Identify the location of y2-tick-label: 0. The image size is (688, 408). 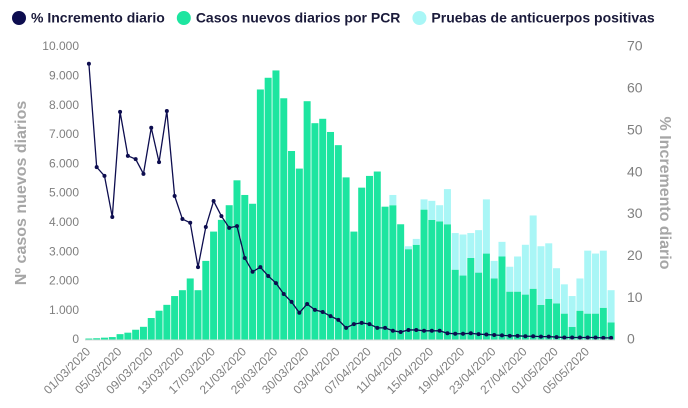
(631, 339).